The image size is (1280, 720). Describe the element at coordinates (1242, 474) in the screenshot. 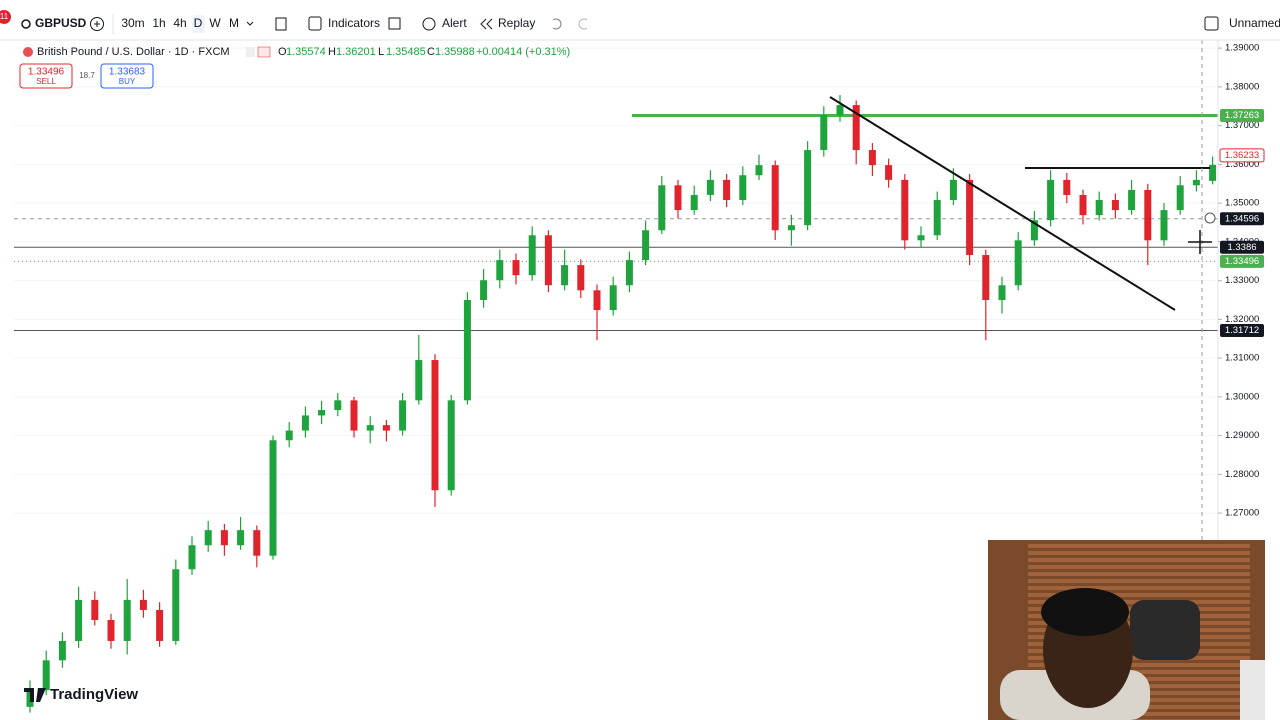

I see `y-tick-label: 1.28000` at that location.